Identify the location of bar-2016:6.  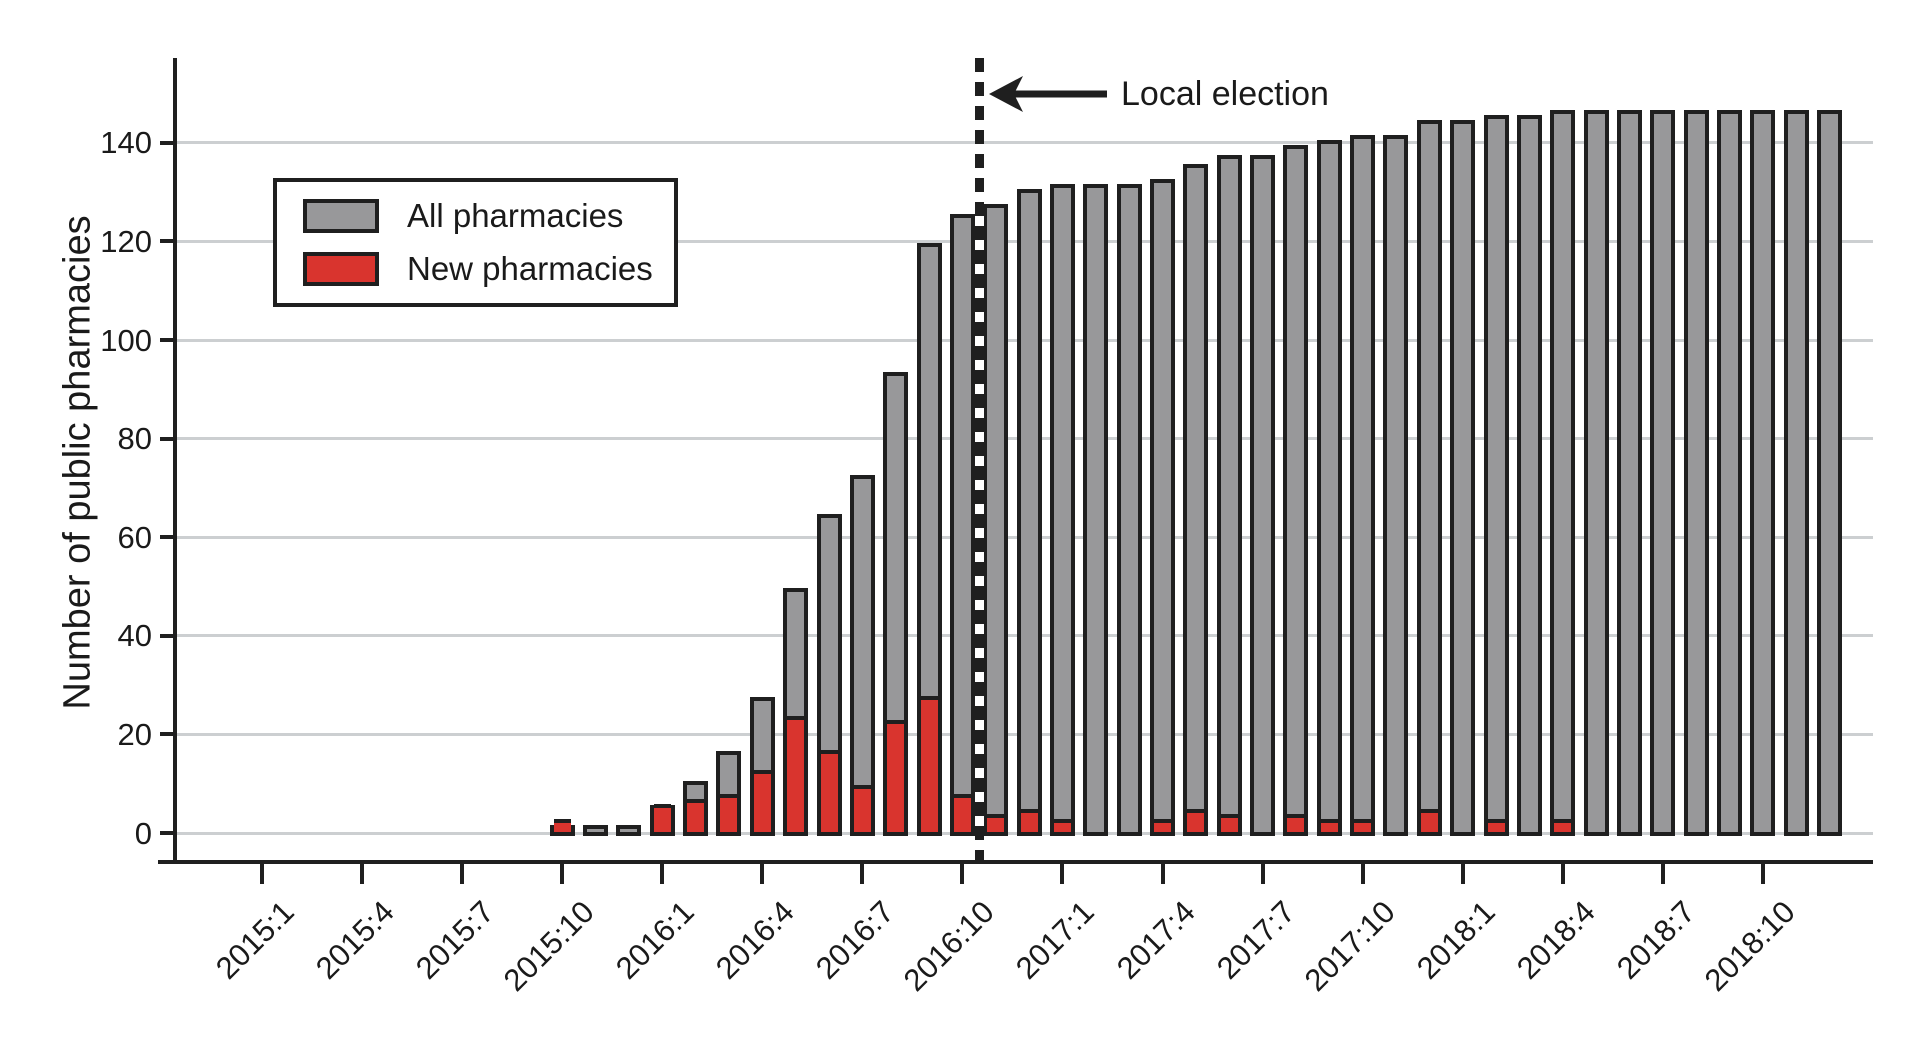
(829, 675).